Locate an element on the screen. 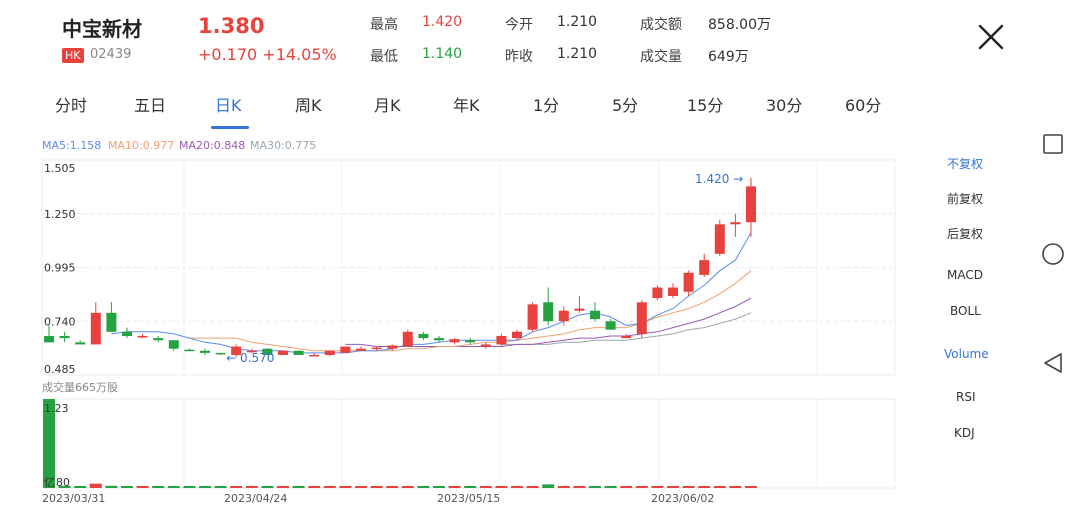  ma30-legend: MA30:0.775 is located at coordinates (283, 145).